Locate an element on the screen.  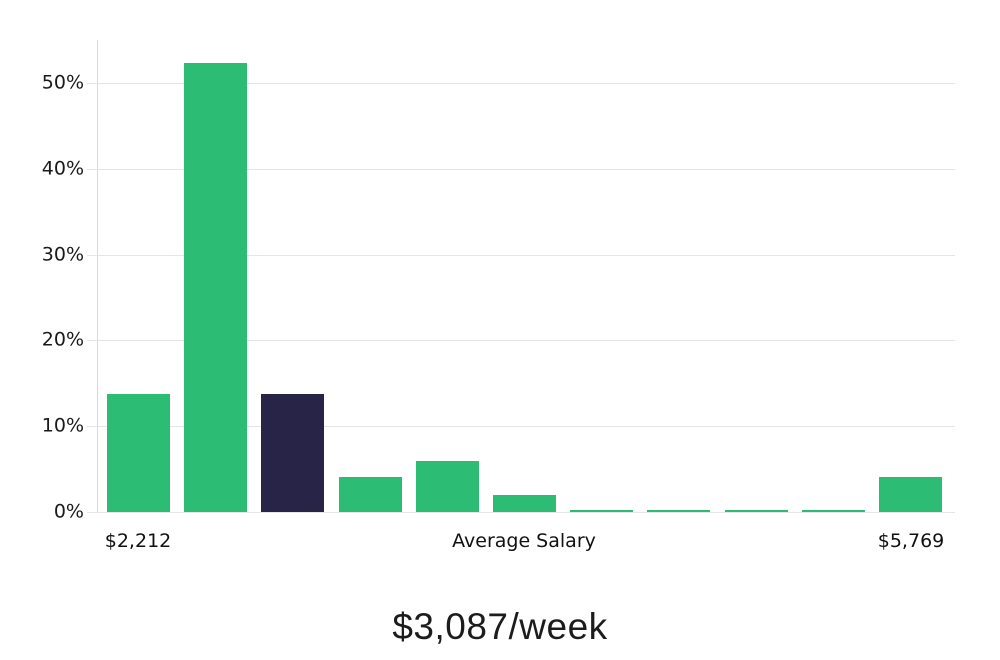
y-tick-label-30: 30% is located at coordinates (62, 254).